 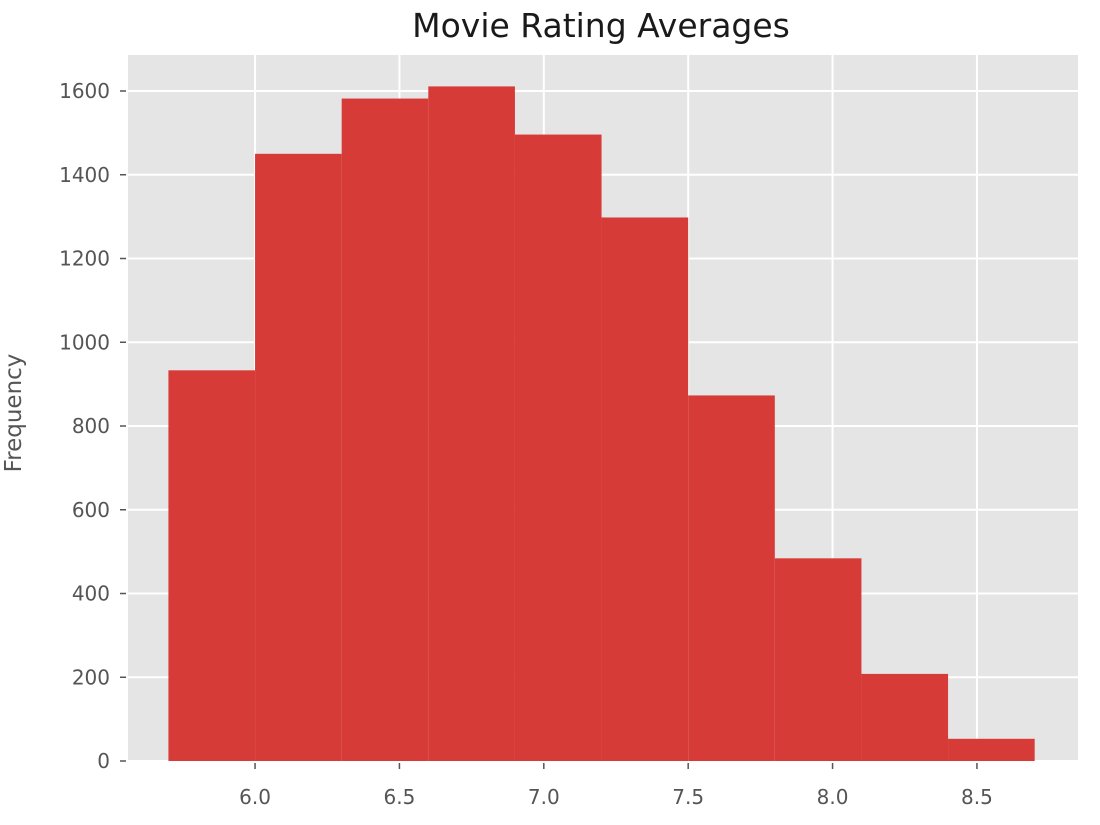 What do you see at coordinates (977, 797) in the screenshot?
I see `x-tick-label: 8.5` at bounding box center [977, 797].